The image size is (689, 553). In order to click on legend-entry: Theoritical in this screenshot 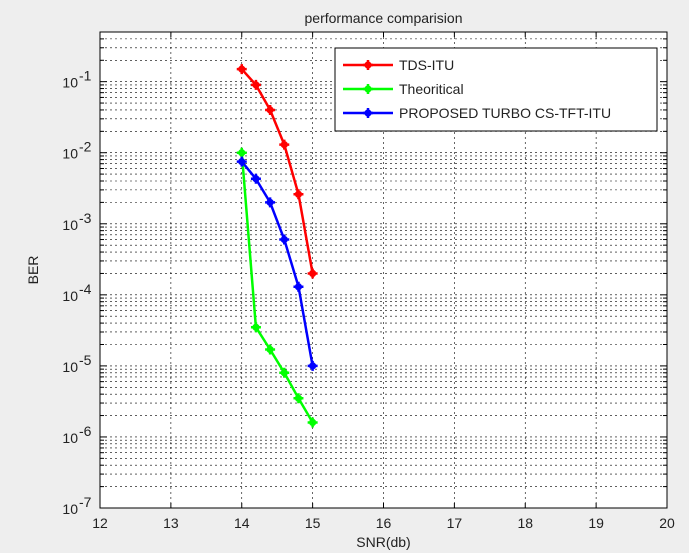, I will do `click(403, 89)`.